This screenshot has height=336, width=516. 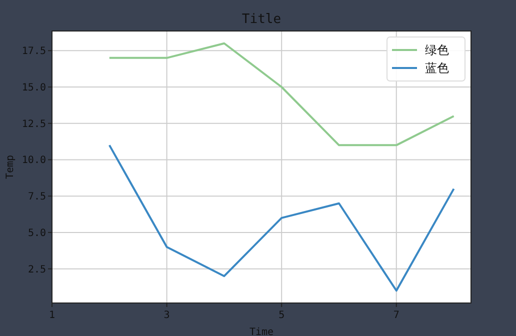 What do you see at coordinates (262, 19) in the screenshot?
I see `chart-title: Title` at bounding box center [262, 19].